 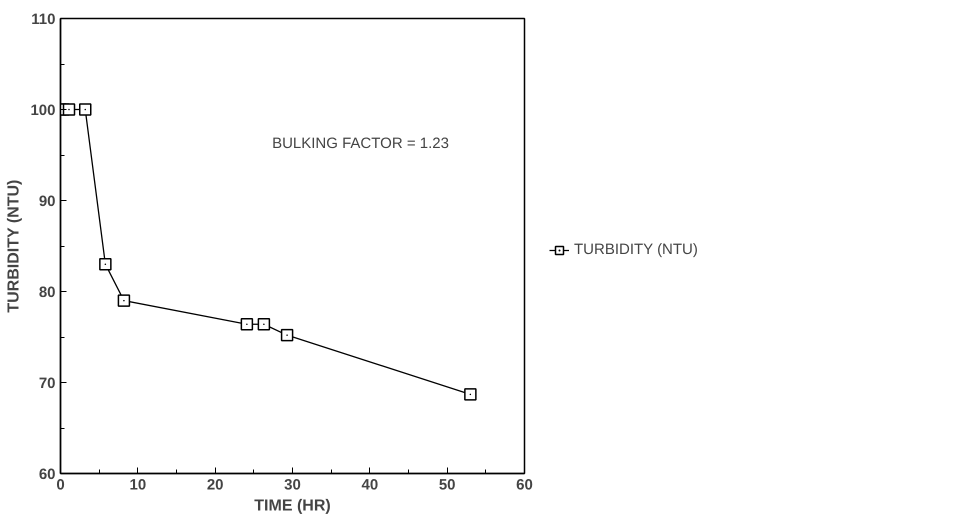 I want to click on x-tick-label: 40, so click(x=369, y=485).